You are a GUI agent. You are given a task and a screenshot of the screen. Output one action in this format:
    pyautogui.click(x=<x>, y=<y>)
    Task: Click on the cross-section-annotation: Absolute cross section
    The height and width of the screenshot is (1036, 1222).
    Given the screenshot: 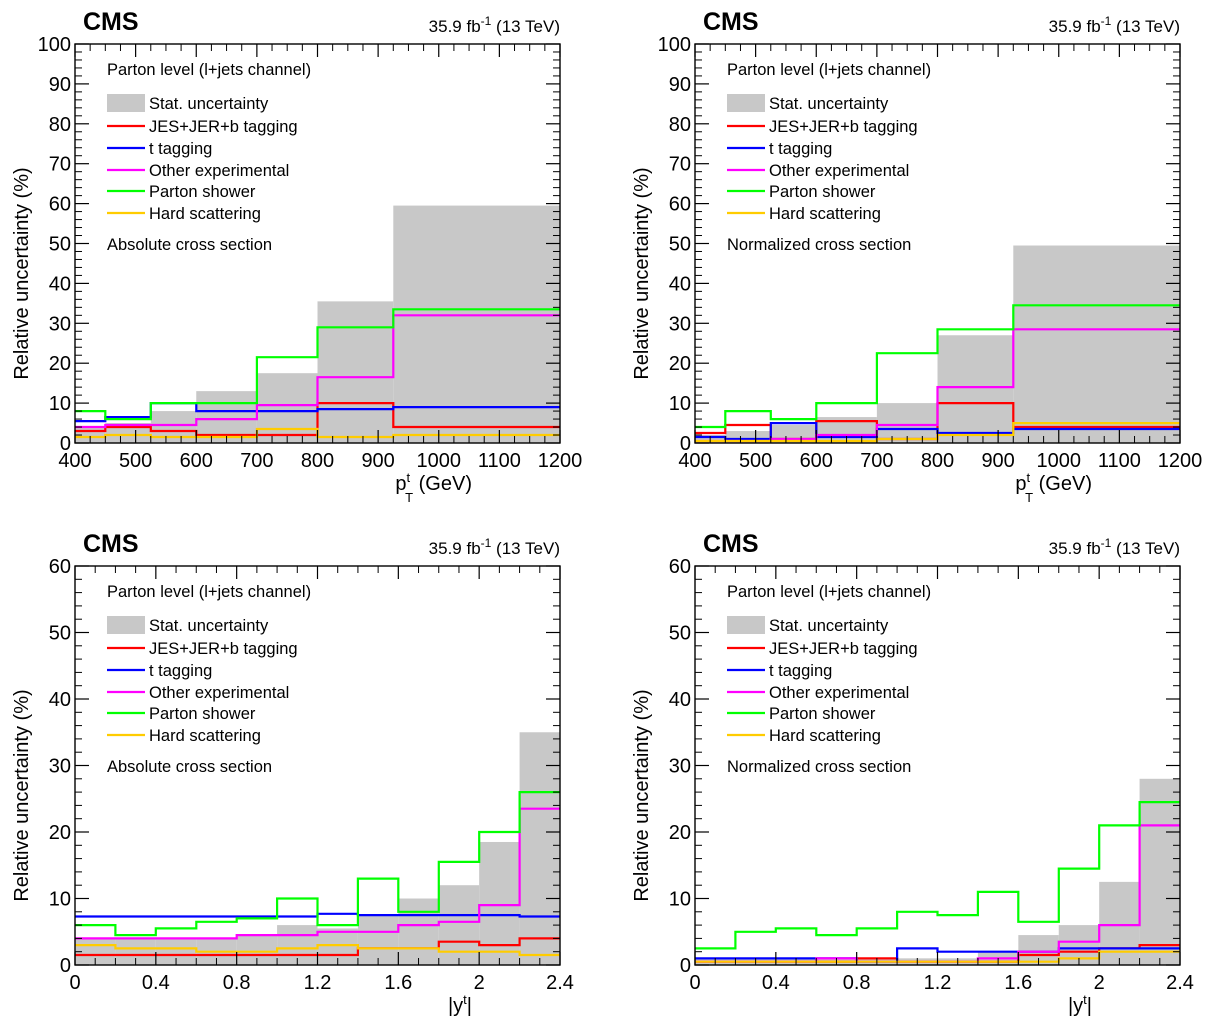 What is the action you would take?
    pyautogui.click(x=189, y=245)
    